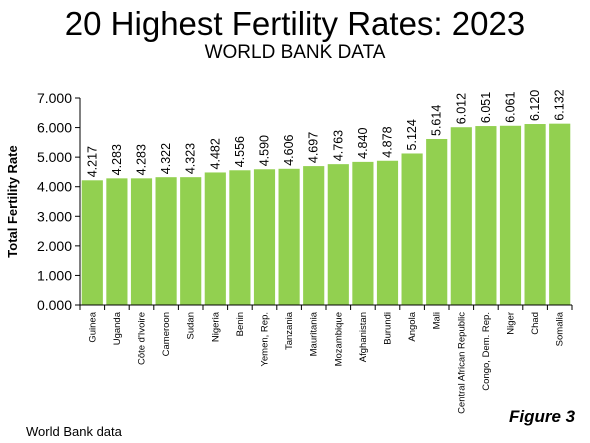  What do you see at coordinates (117, 328) in the screenshot?
I see `x-tick-label: Uganda` at bounding box center [117, 328].